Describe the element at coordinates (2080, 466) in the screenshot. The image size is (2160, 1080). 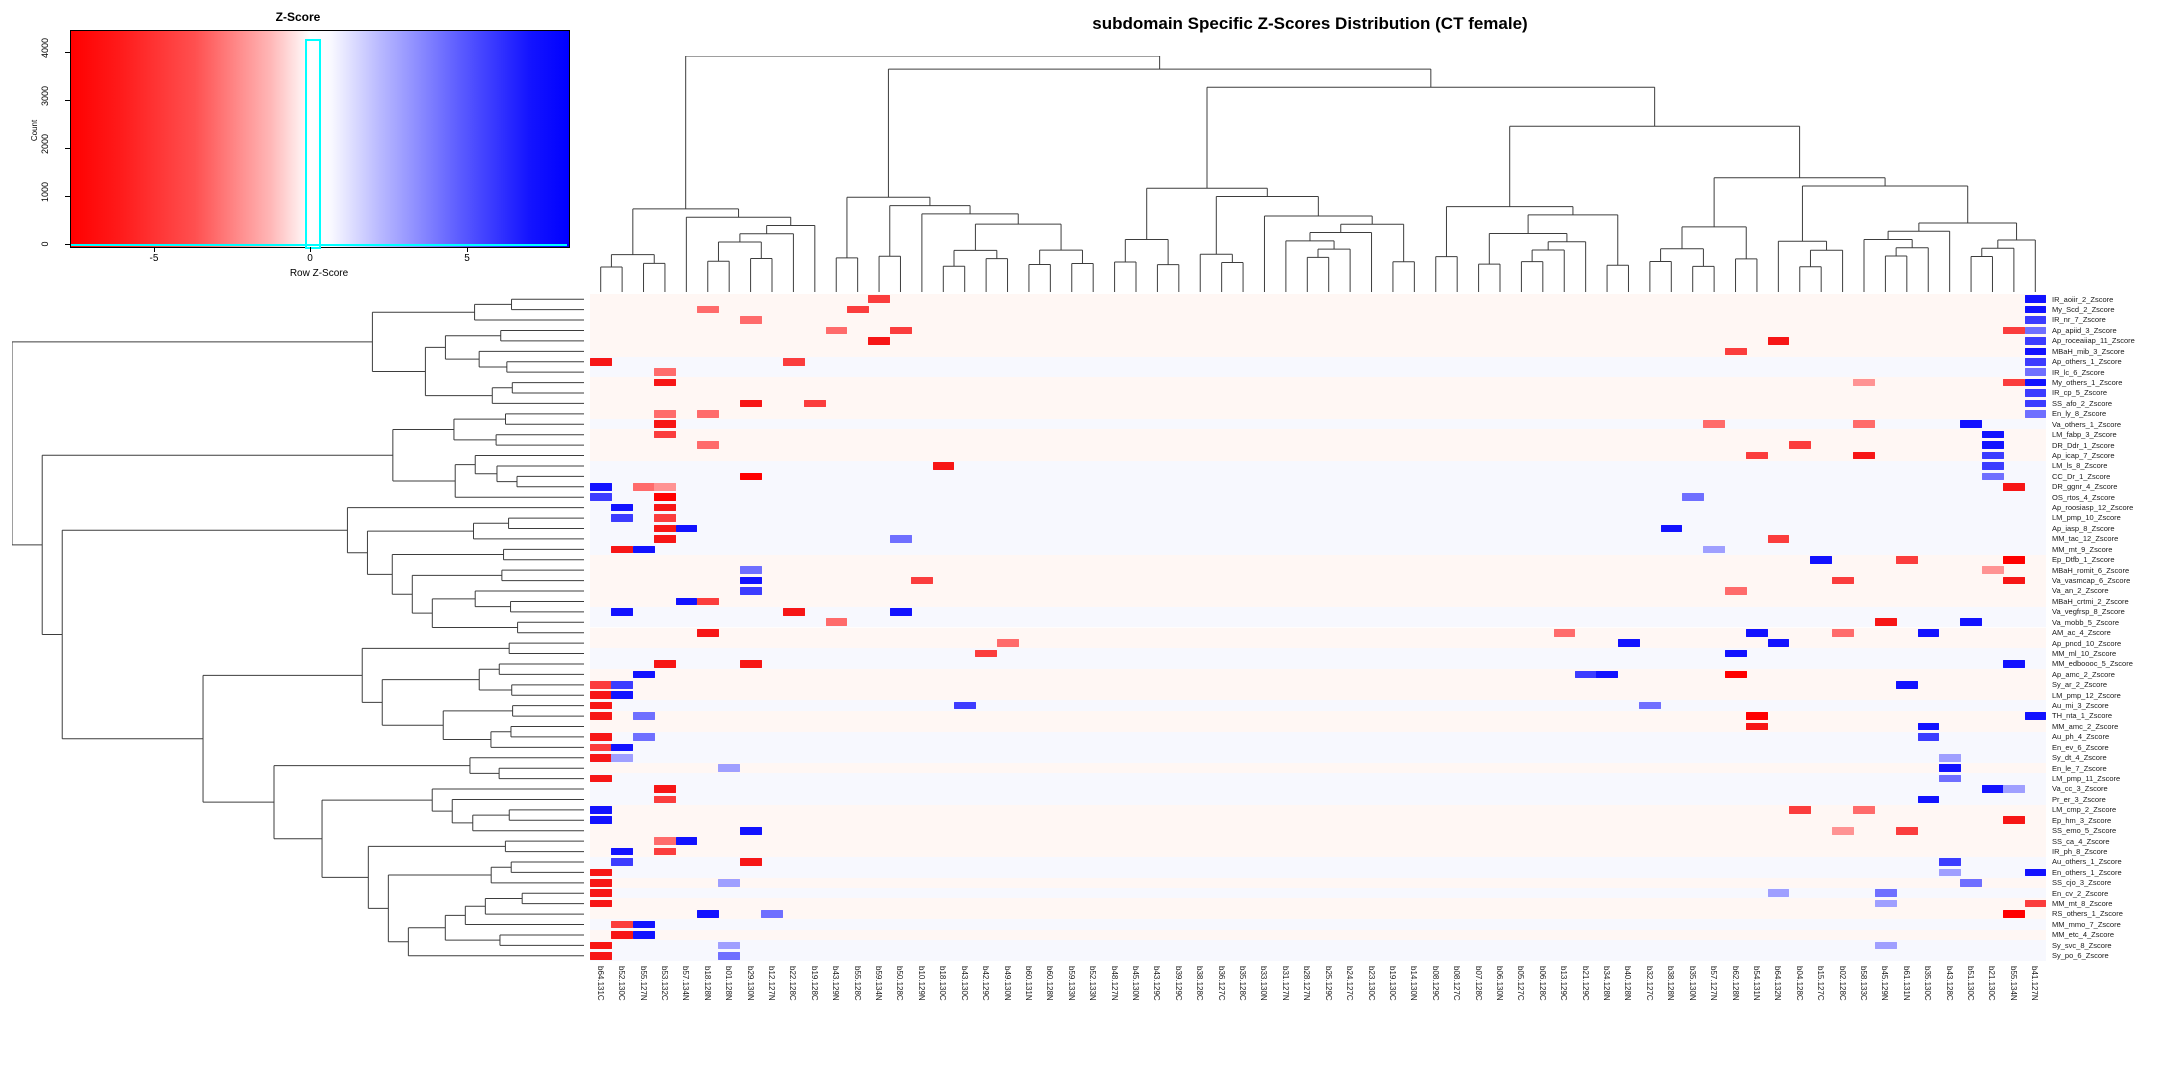
I see `row-label: LM_ls_8_Zscore` at that location.